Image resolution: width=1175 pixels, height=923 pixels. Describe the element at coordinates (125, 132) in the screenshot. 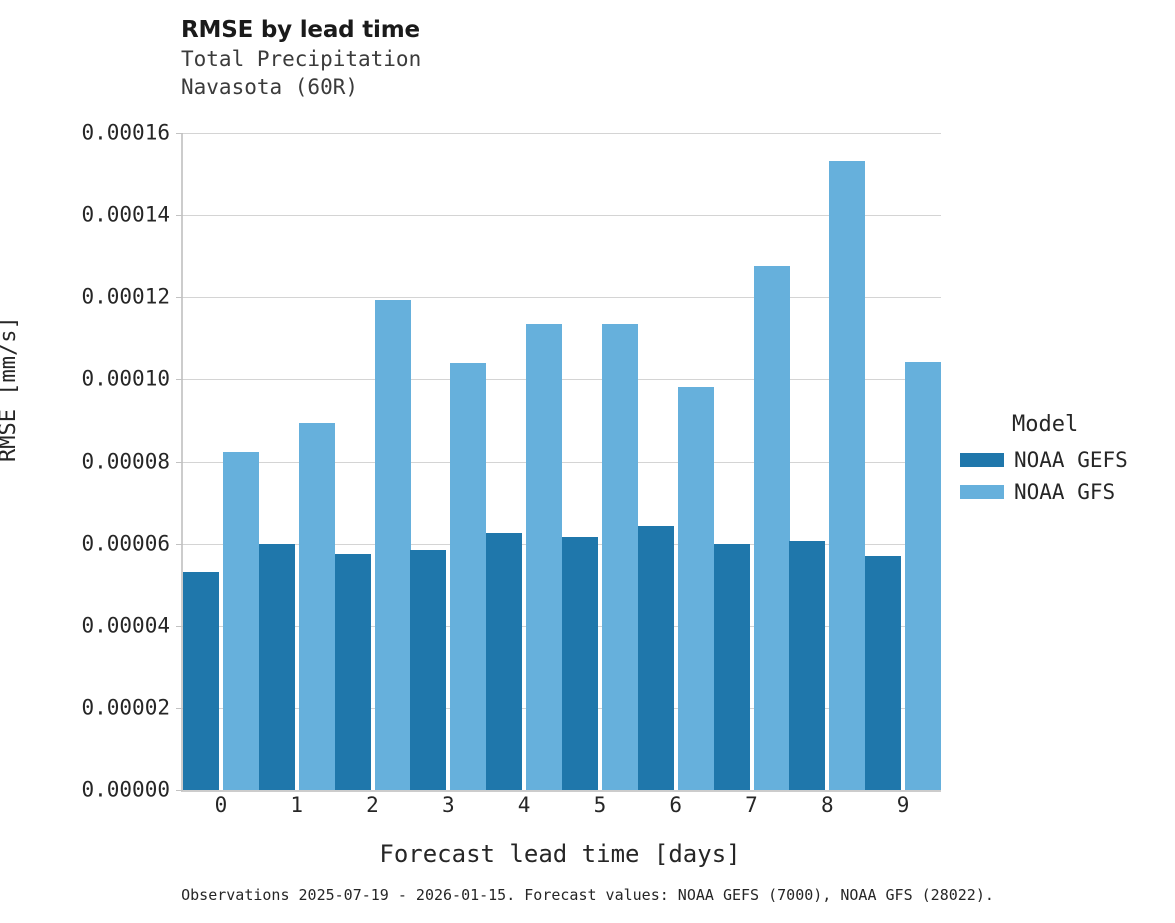

I see `y-axis-tick-label: 0.00016` at that location.